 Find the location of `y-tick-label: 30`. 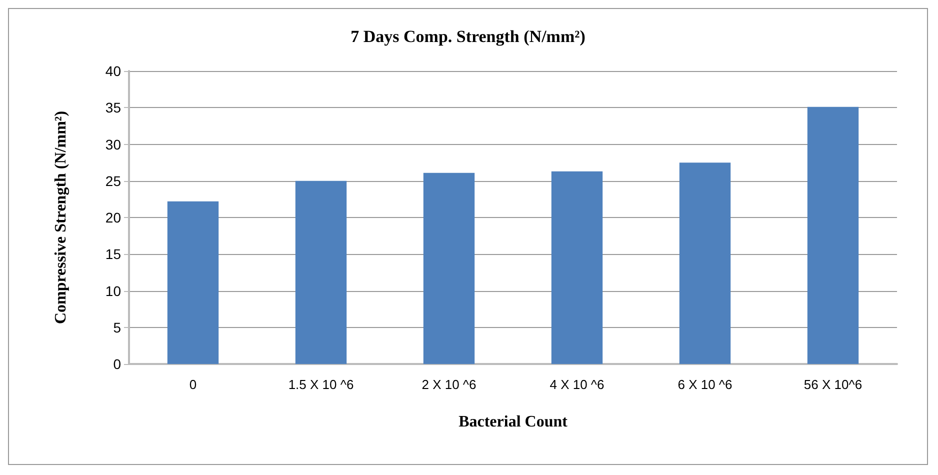

y-tick-label: 30 is located at coordinates (113, 144).